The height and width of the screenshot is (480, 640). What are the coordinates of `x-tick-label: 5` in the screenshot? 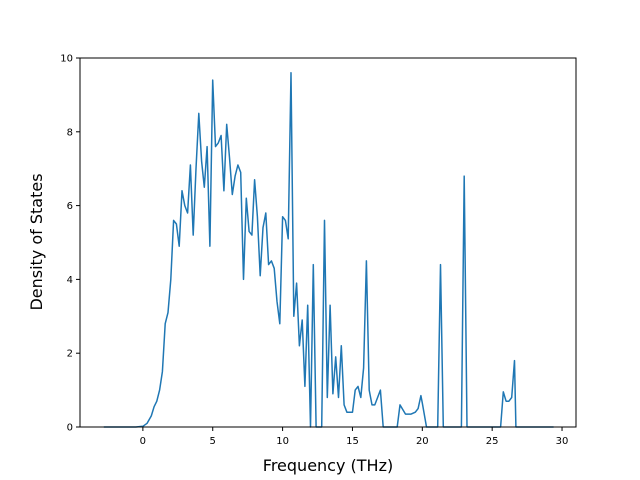 It's located at (213, 441).